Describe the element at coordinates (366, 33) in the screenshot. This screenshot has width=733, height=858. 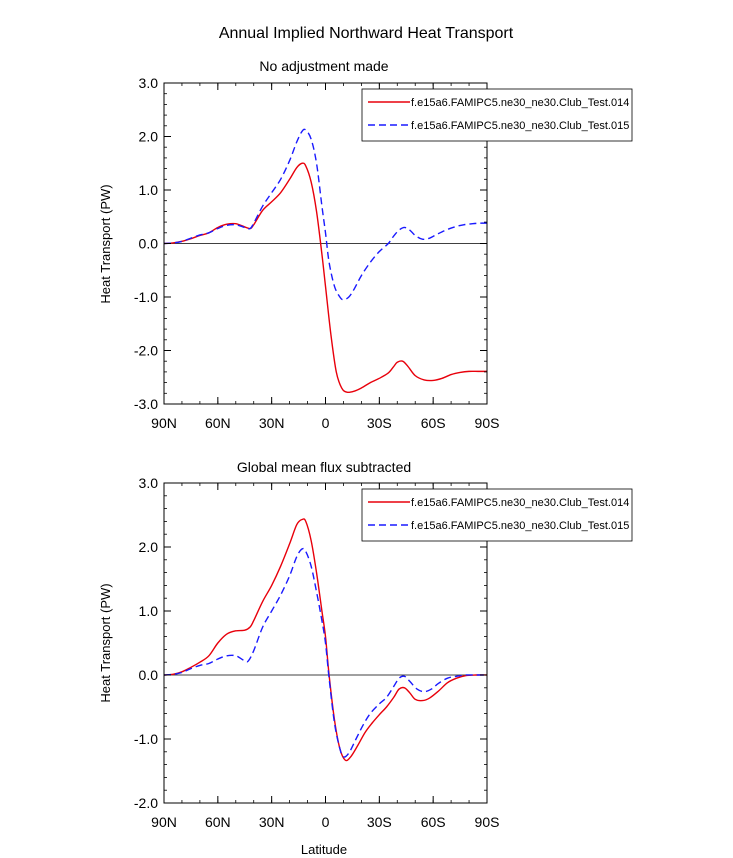
I see `figure-title: Annual Implied Northward Heat Transport` at that location.